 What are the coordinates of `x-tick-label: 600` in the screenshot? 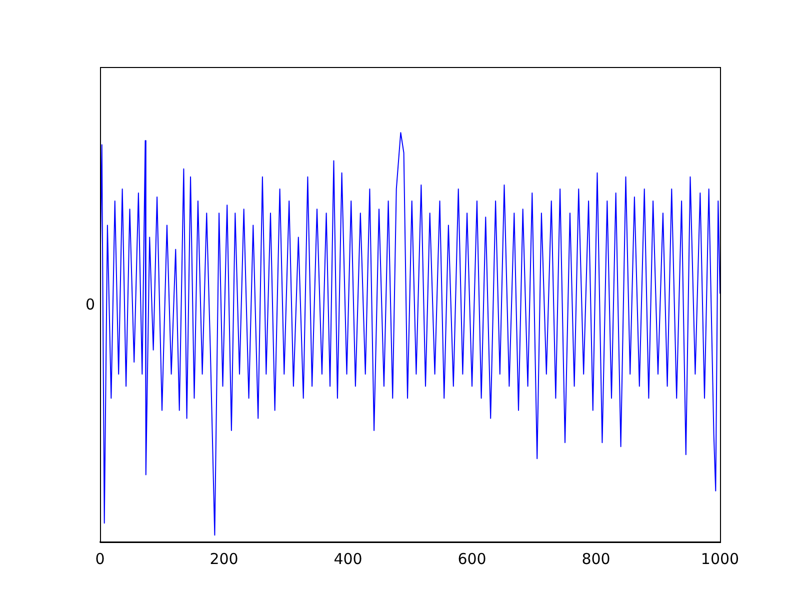 It's located at (472, 559).